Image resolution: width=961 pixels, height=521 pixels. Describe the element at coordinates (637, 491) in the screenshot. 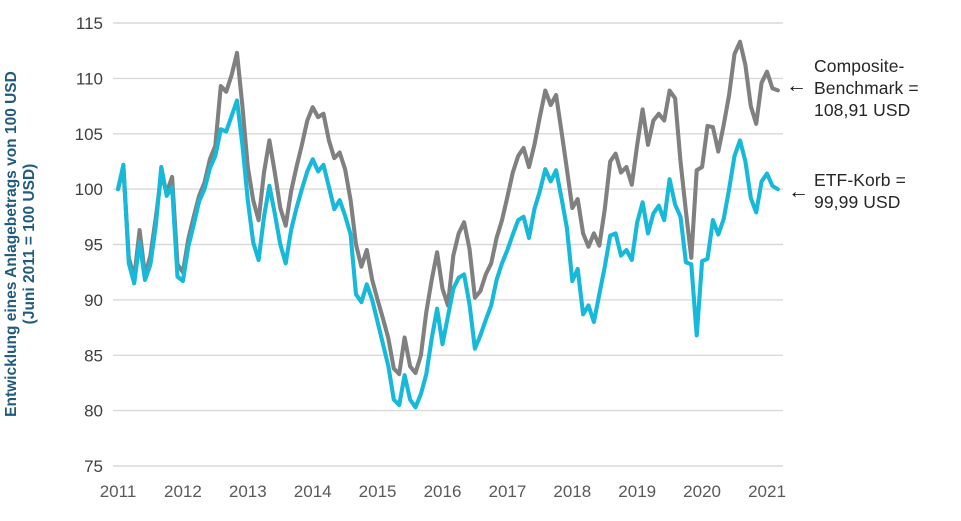

I see `x-tick-label: 2019` at that location.